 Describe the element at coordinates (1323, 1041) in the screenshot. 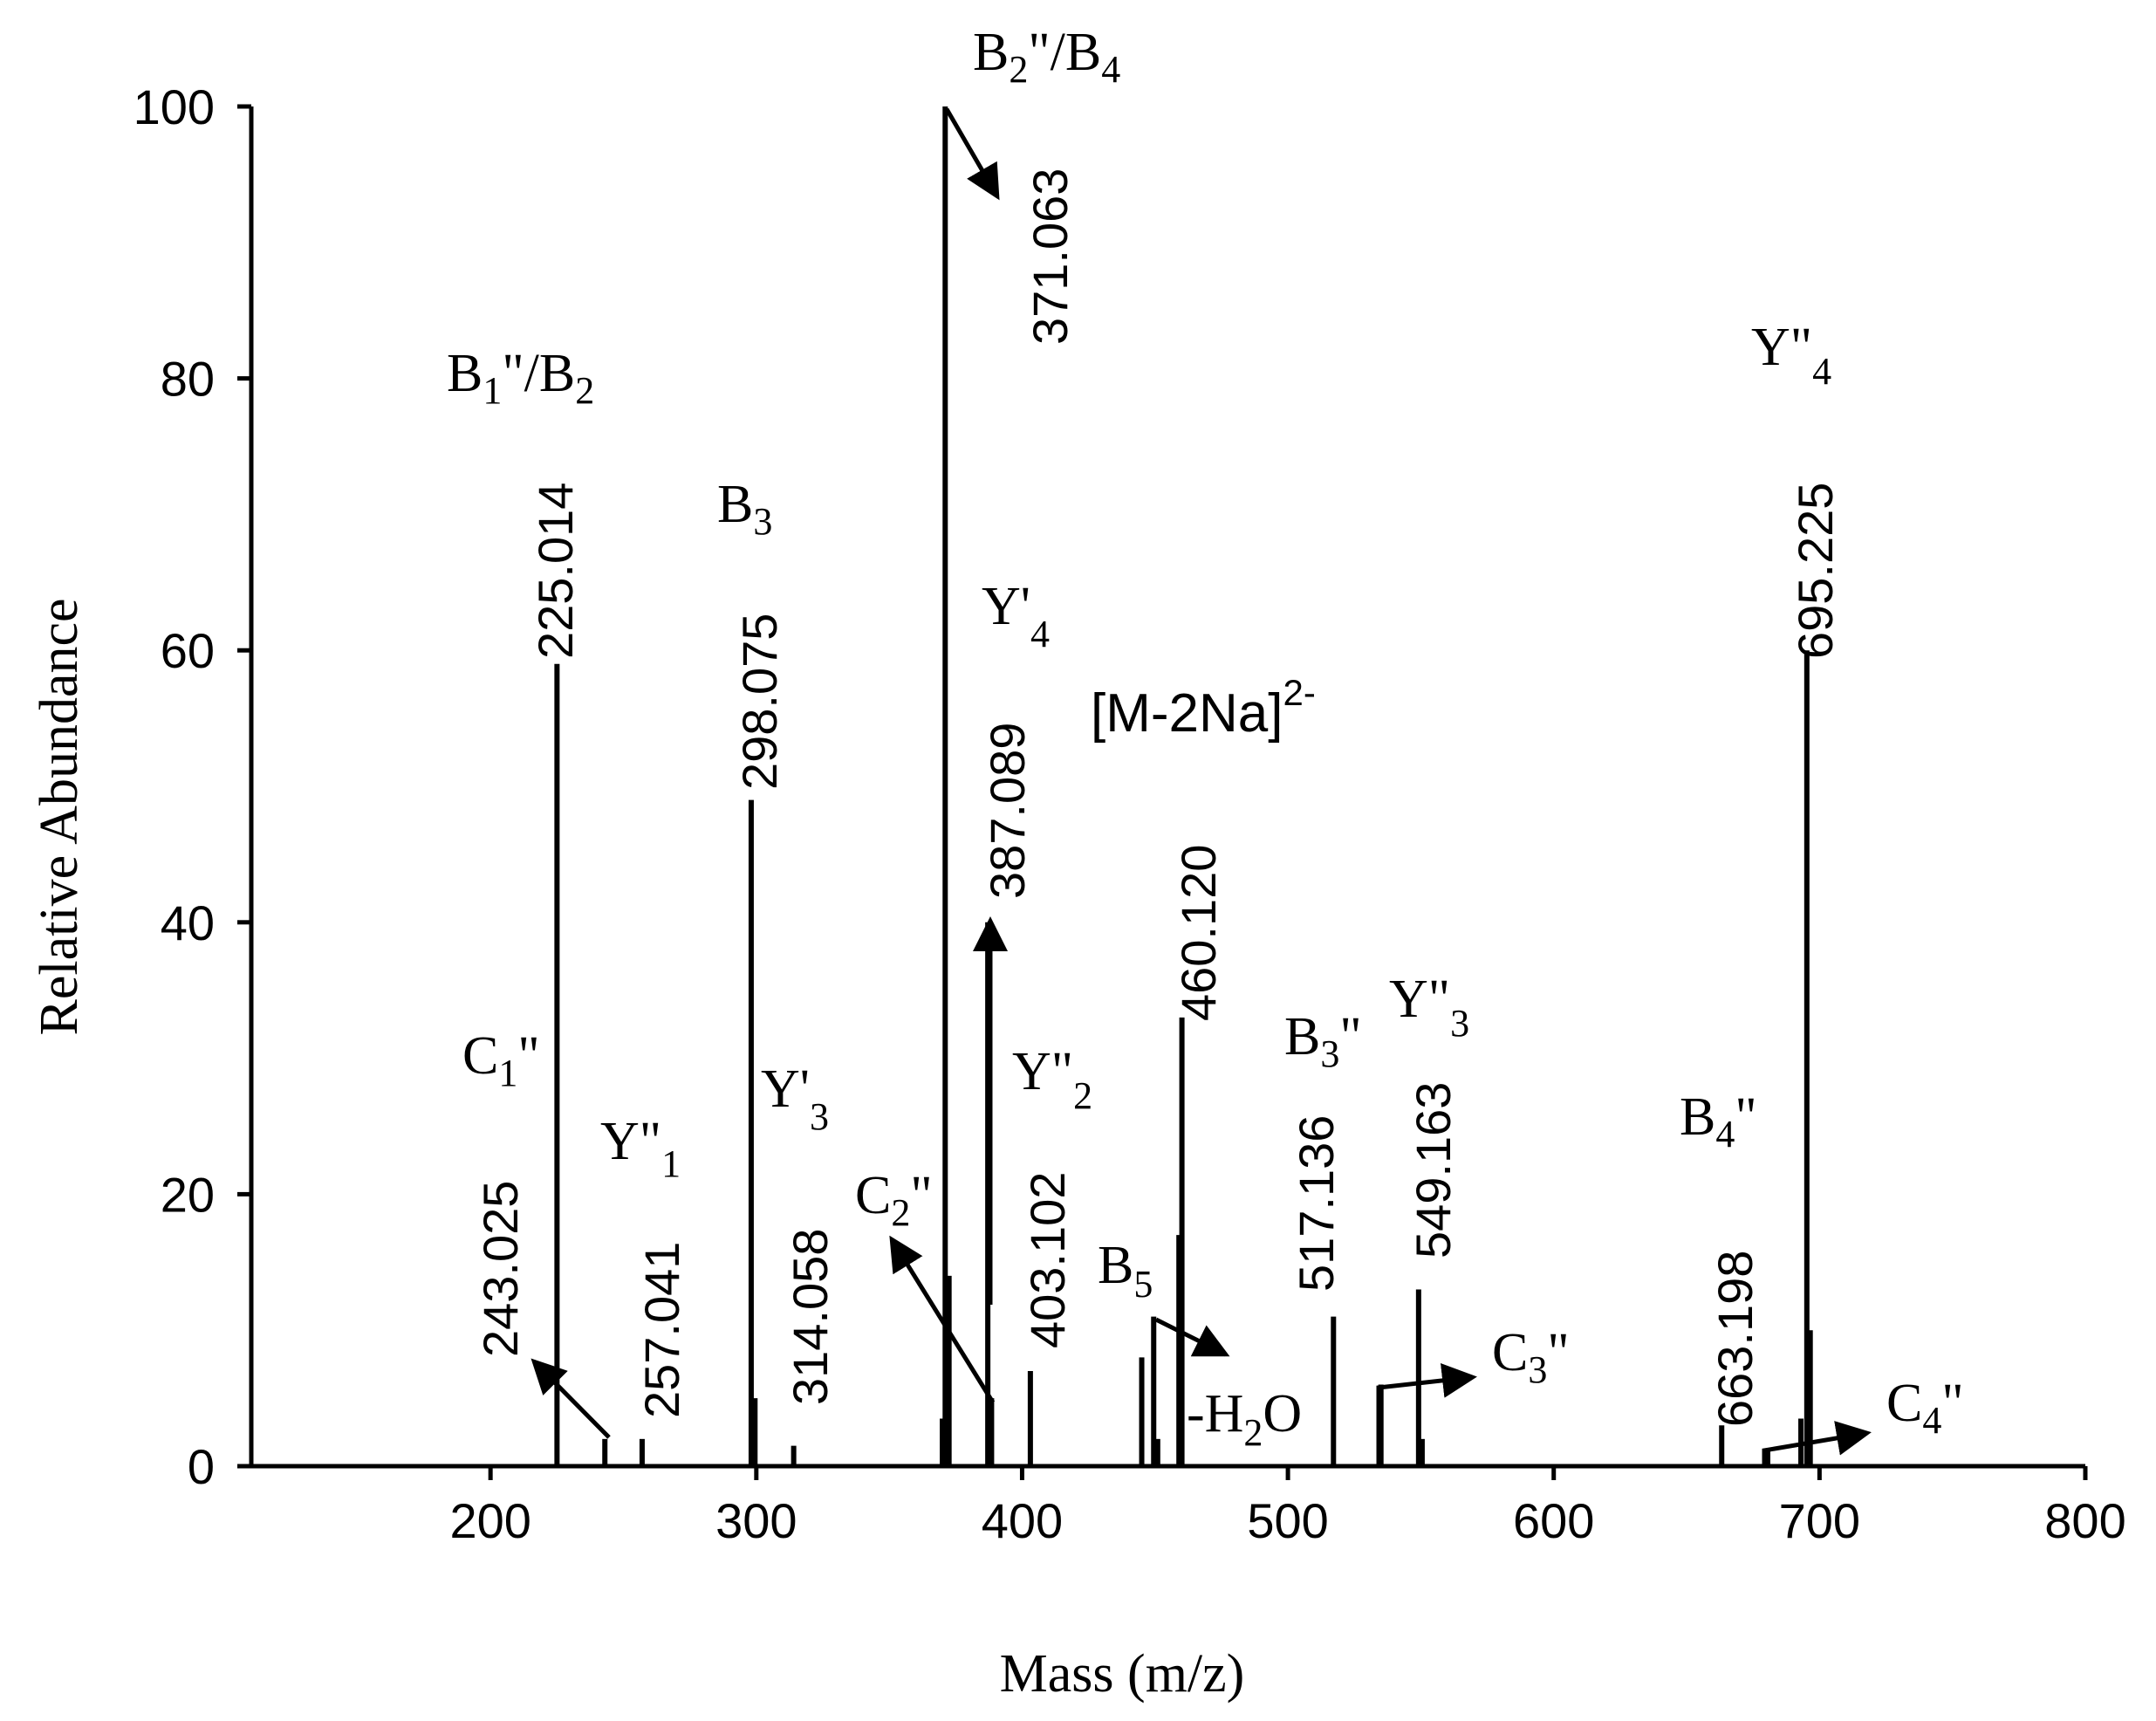

I see `ion-label-b3pp: B3"` at that location.